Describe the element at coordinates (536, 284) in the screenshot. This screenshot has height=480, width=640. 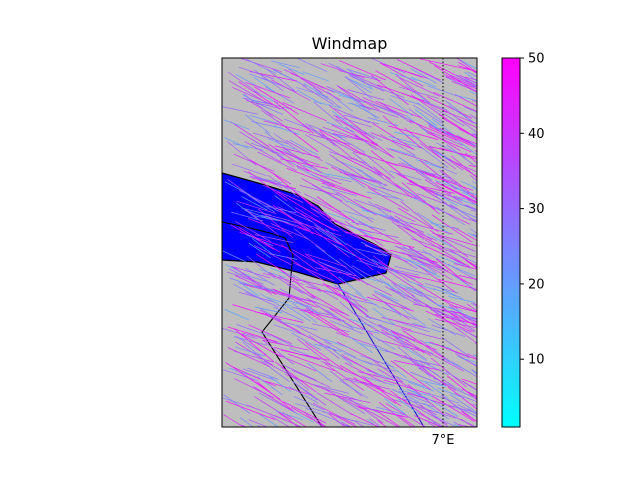
I see `colorbar-tick-label: 20` at that location.